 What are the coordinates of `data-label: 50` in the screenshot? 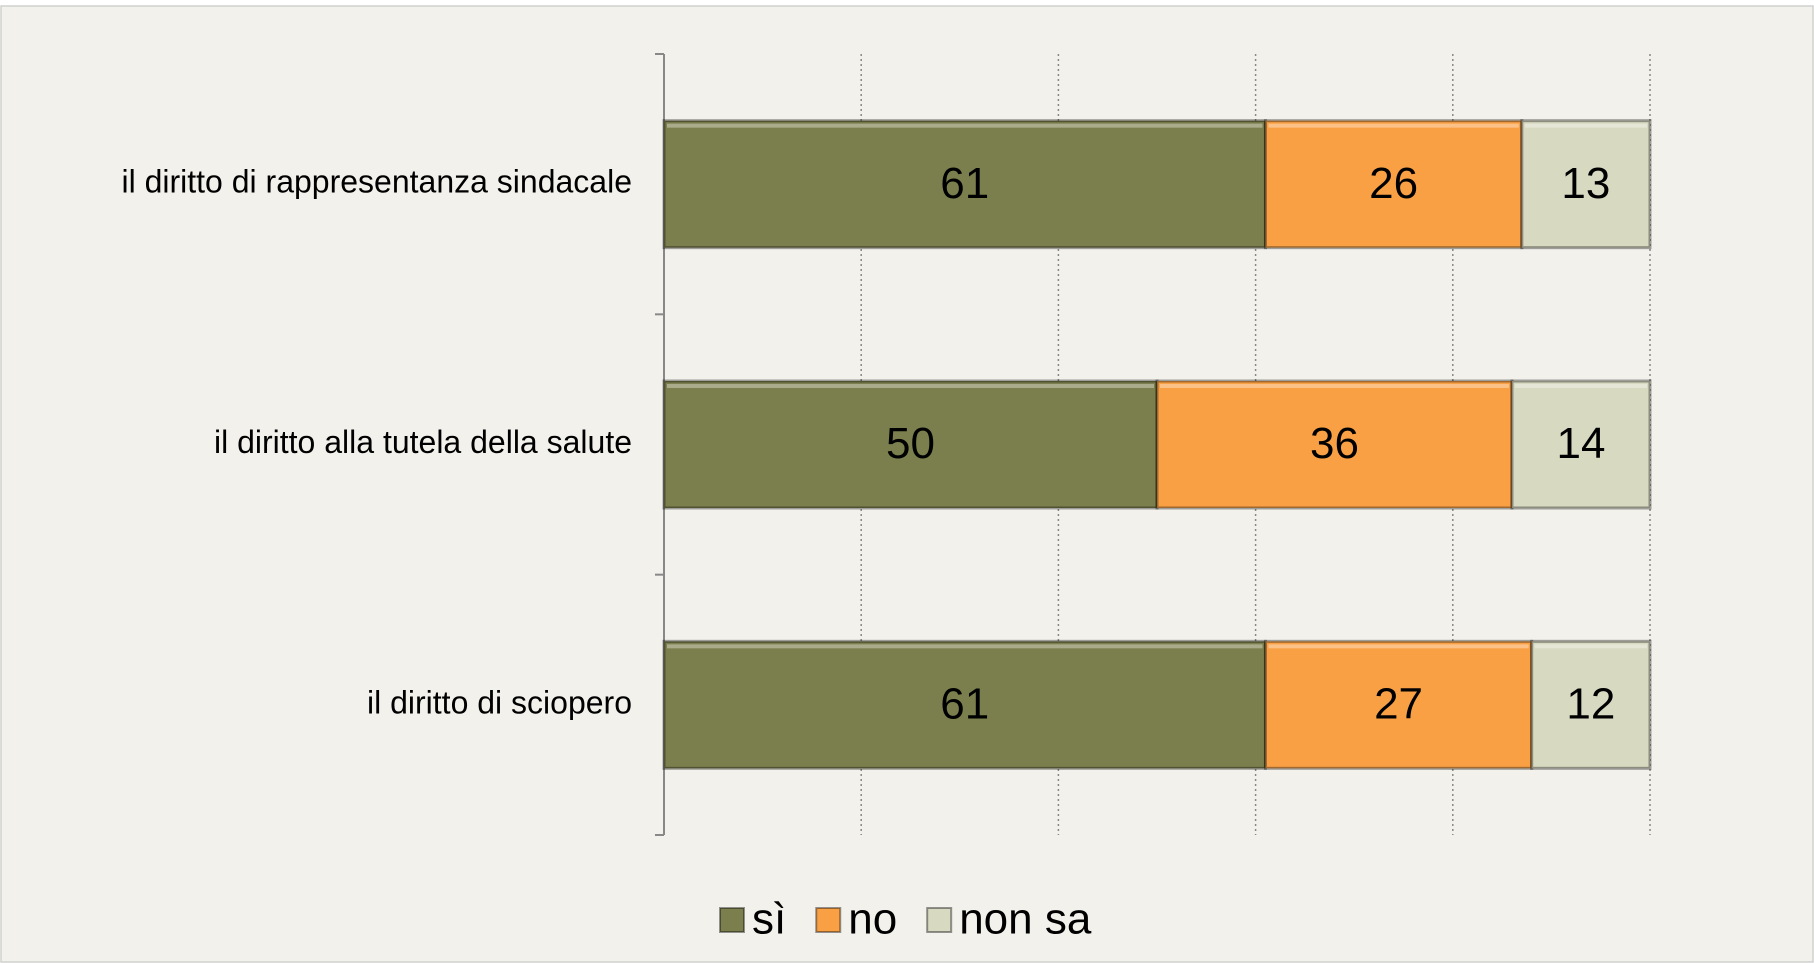 It's located at (910, 443).